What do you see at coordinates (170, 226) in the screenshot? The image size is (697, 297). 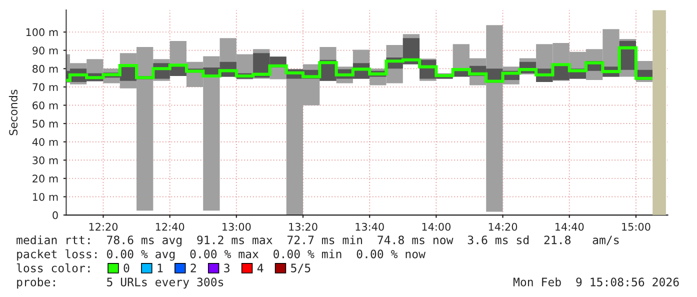 I see `x-tick-label: 12:40` at bounding box center [170, 226].